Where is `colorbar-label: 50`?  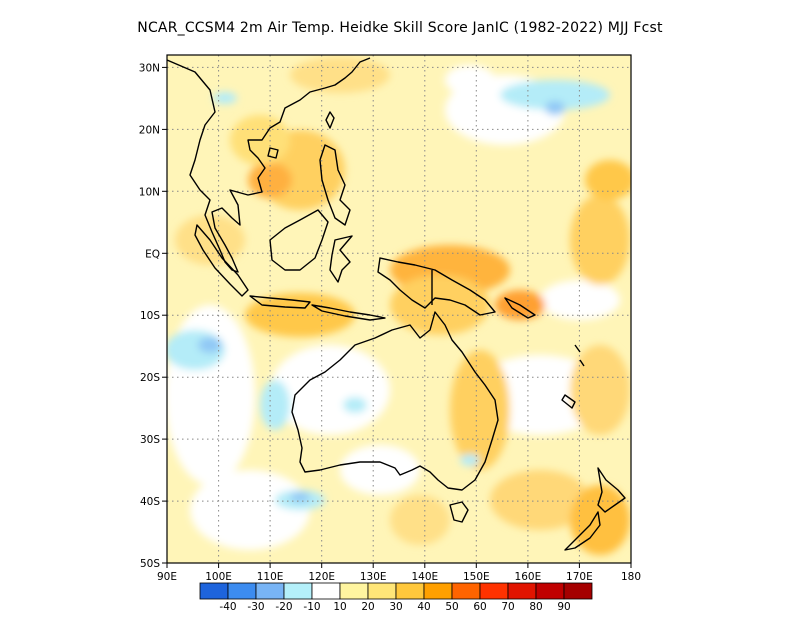
colorbar-label: 50 is located at coordinates (451, 607).